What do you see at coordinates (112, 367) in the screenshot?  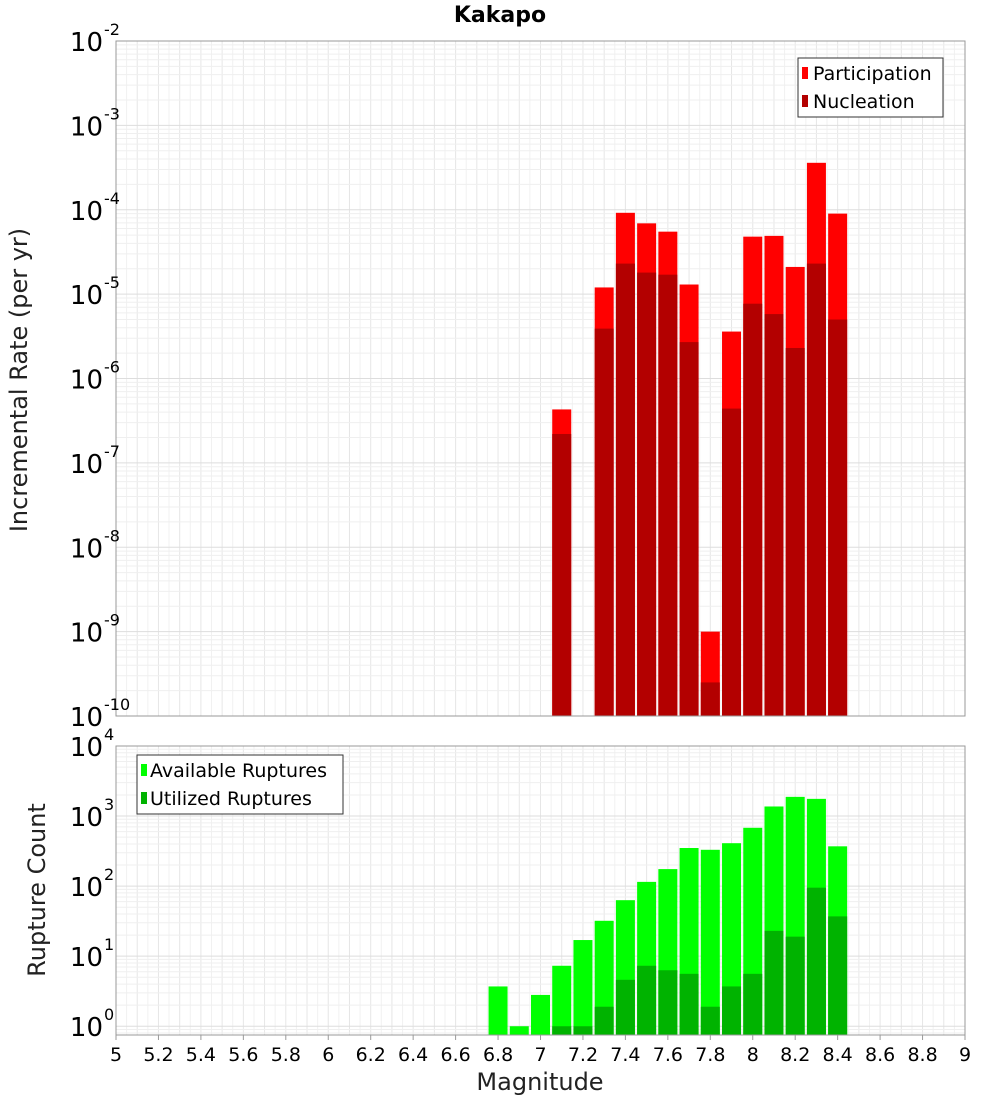 I see `y-tick-exponent: -6` at bounding box center [112, 367].